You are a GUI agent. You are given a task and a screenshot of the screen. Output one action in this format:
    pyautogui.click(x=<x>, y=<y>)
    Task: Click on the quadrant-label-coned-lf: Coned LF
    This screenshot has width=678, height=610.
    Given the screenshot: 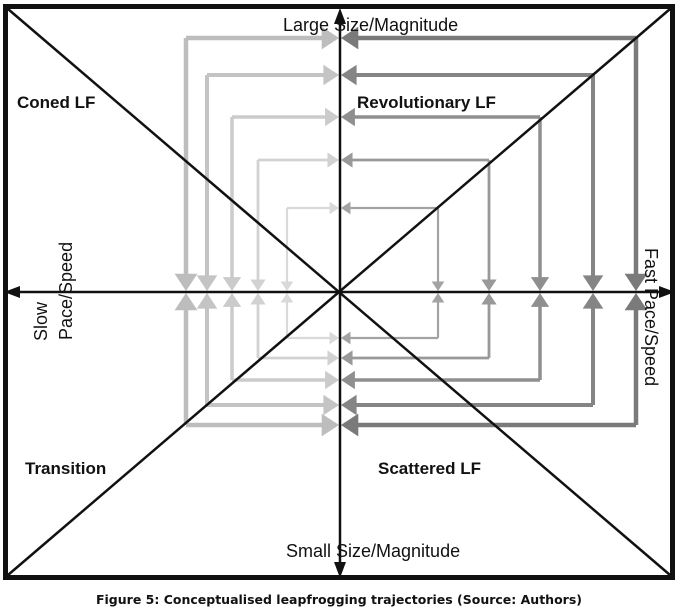 What is the action you would take?
    pyautogui.click(x=56, y=102)
    